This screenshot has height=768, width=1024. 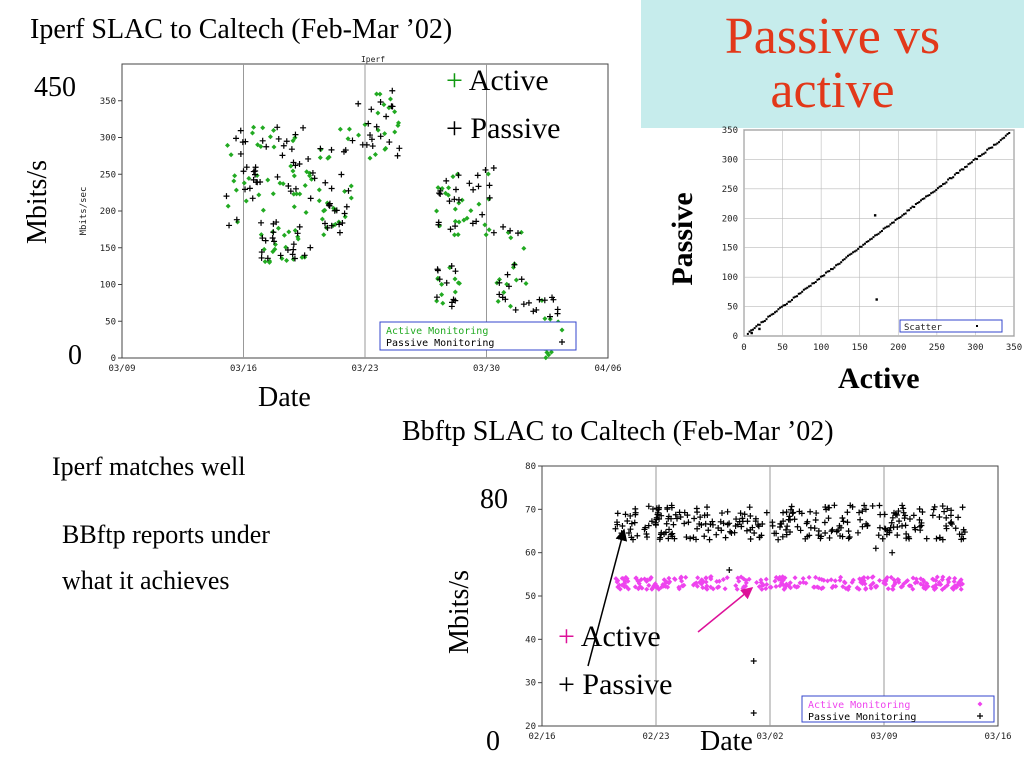 I want to click on bbftp-legend-marker, so click(x=980, y=716).